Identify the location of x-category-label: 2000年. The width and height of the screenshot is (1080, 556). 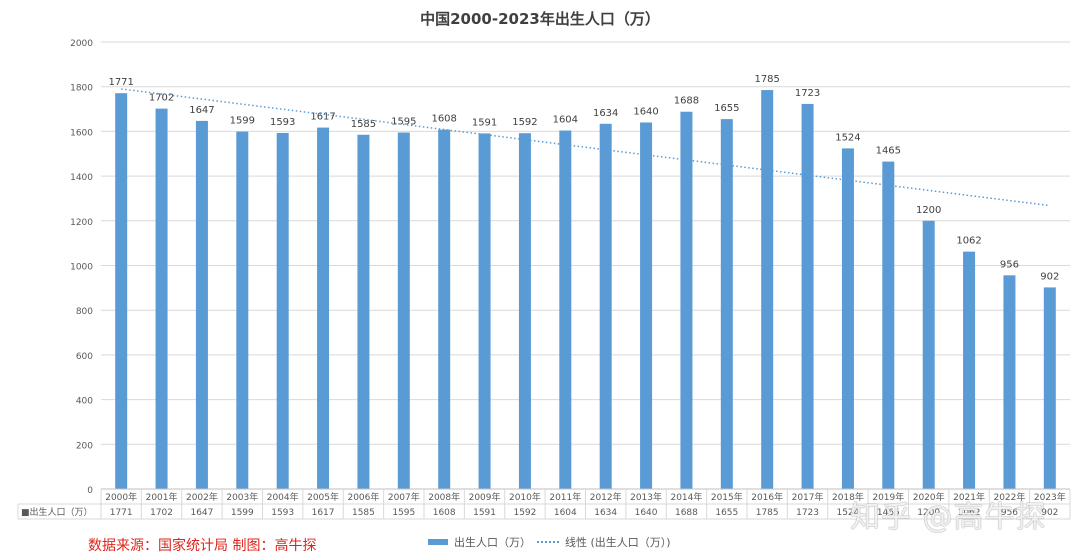
(121, 497).